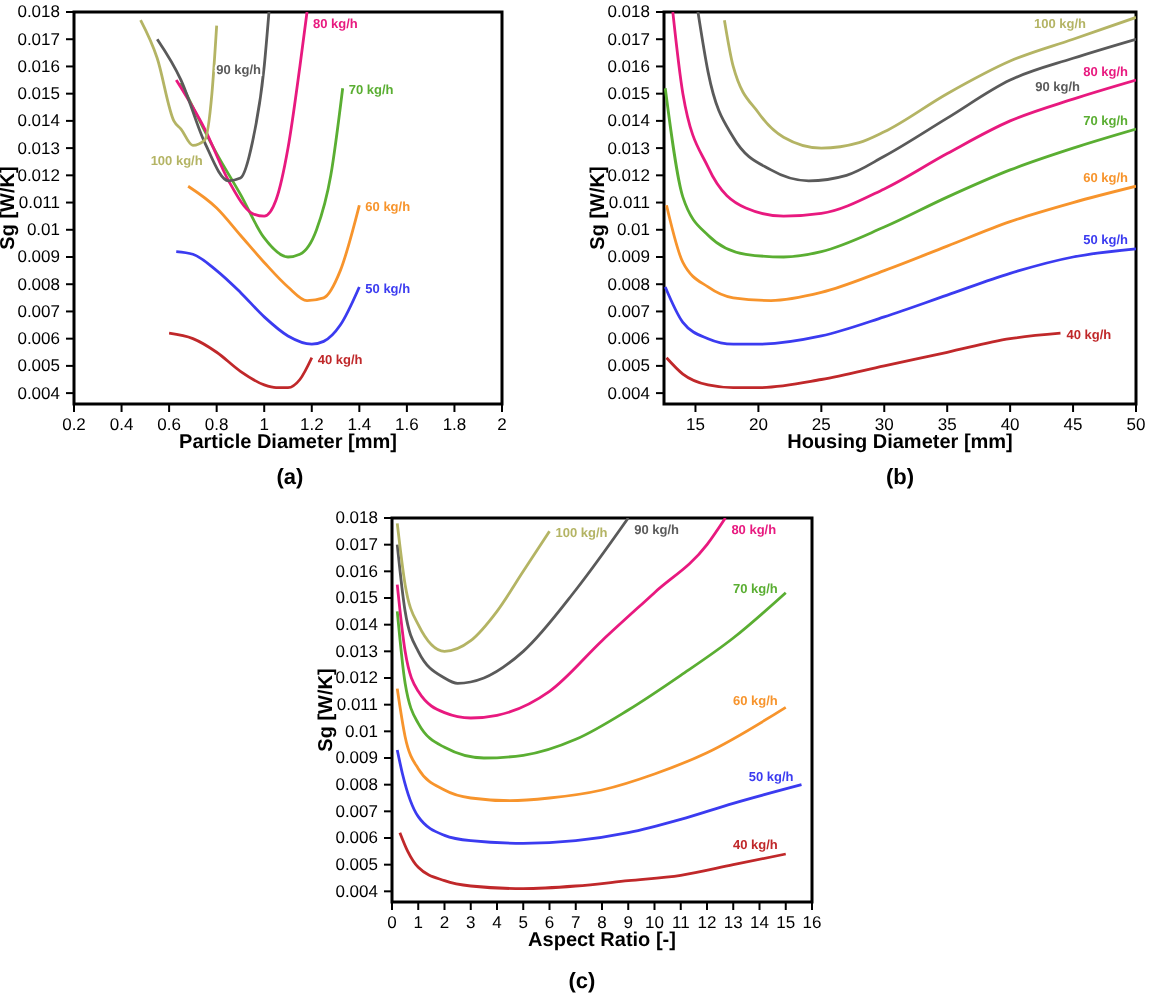 The height and width of the screenshot is (1002, 1150). I want to click on x-tick-label: 13, so click(733, 922).